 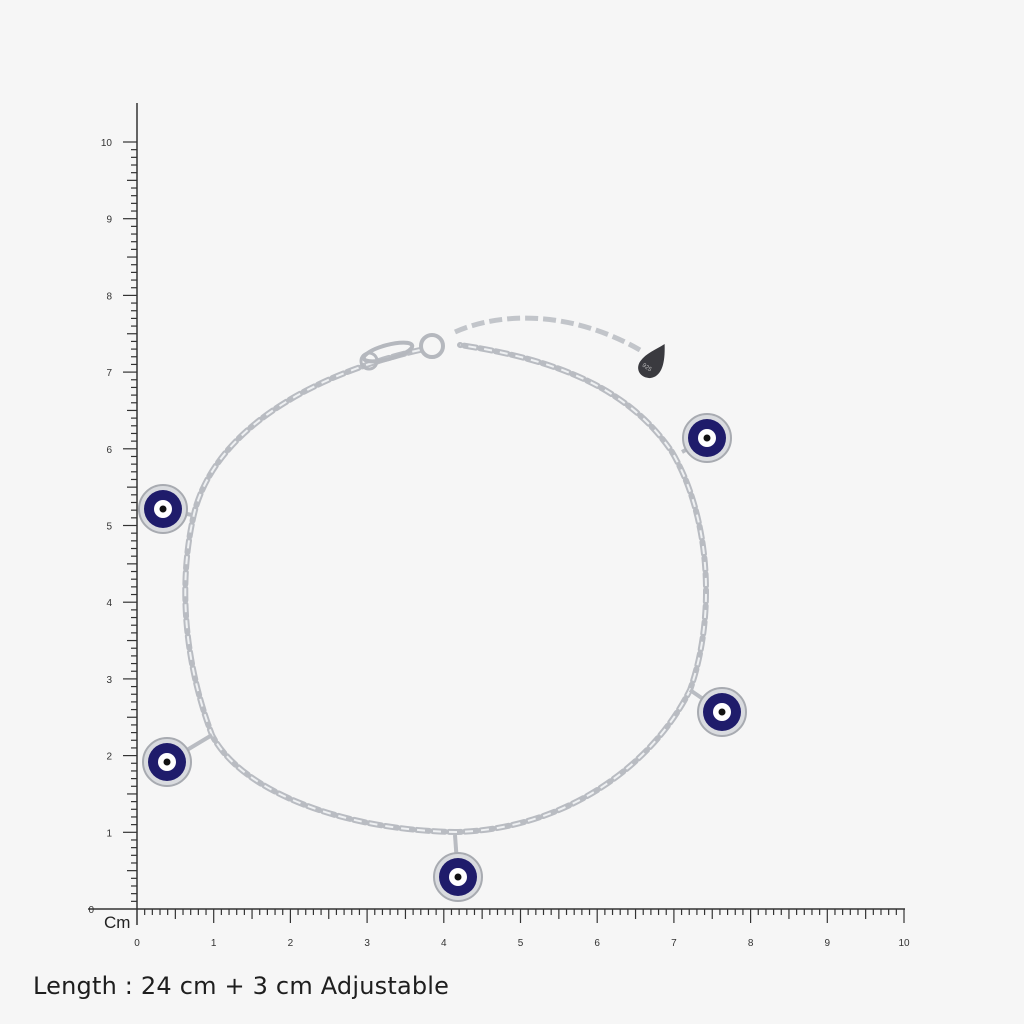 I want to click on tag-shape, so click(x=651, y=361).